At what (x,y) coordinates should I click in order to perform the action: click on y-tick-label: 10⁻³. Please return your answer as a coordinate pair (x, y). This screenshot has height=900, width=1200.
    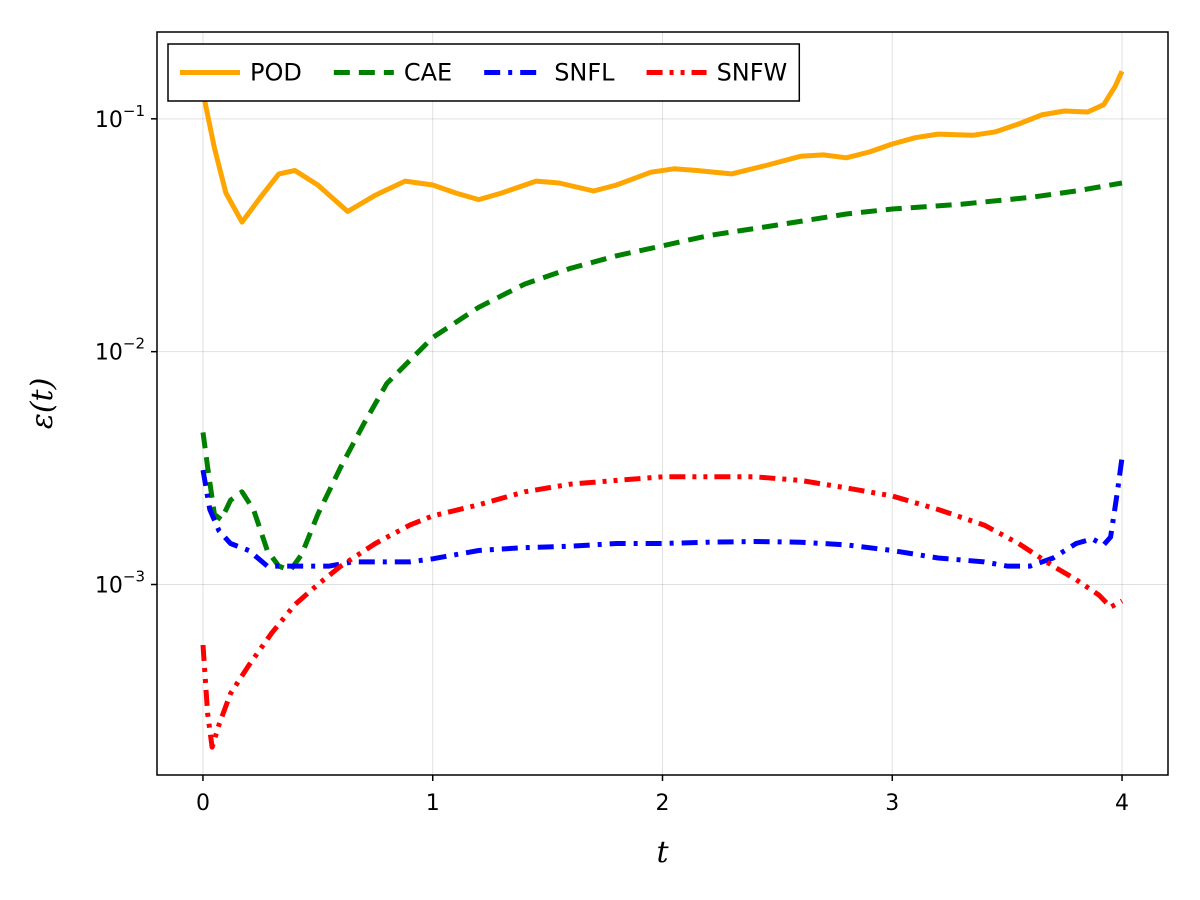
    Looking at the image, I should click on (120, 583).